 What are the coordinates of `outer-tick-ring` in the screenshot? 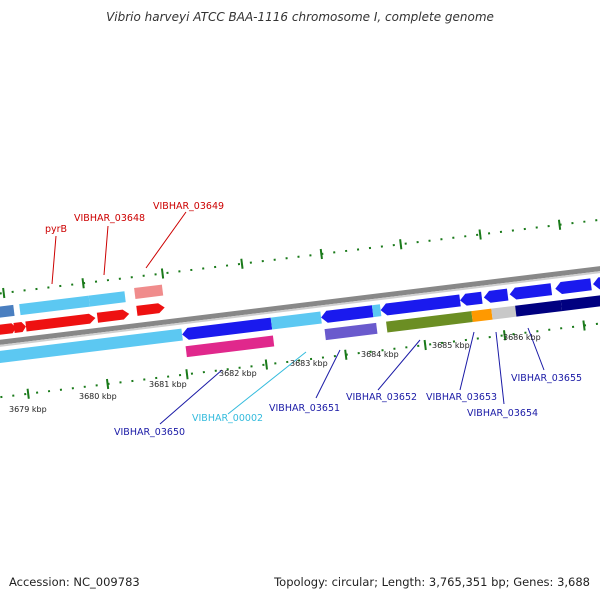 It's located at (300, 256).